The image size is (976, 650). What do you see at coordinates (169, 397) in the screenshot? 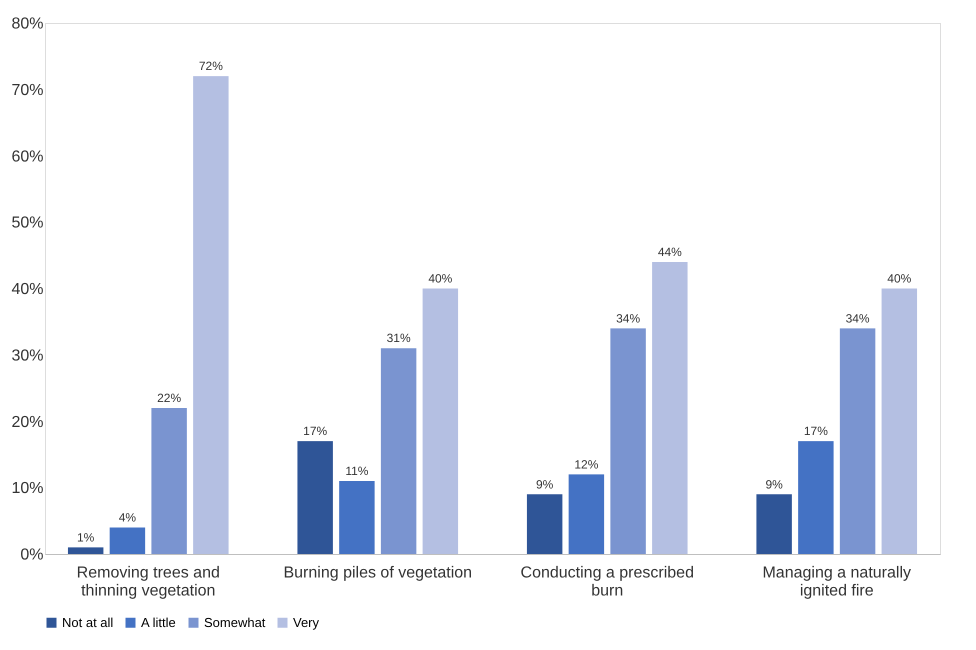
I see `data-label: 22%` at bounding box center [169, 397].